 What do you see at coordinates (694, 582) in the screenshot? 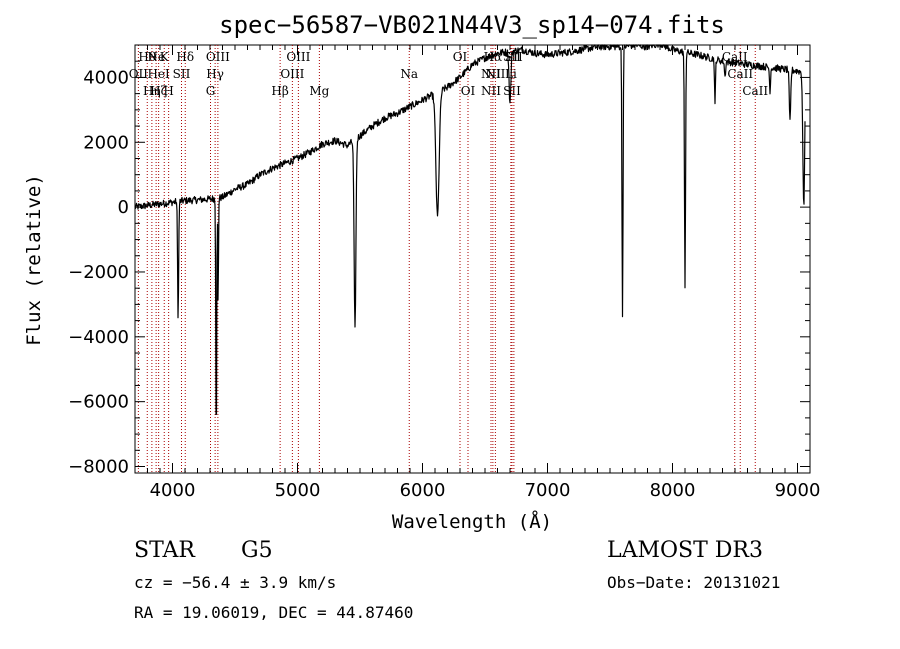
I see `observation-date: Obs−Date: 20131021` at bounding box center [694, 582].